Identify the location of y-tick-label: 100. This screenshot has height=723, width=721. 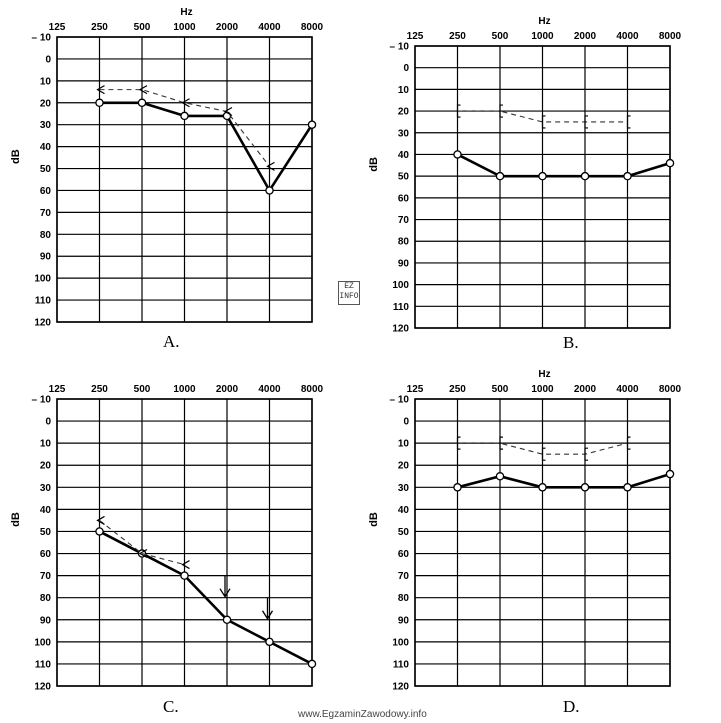
(42, 279).